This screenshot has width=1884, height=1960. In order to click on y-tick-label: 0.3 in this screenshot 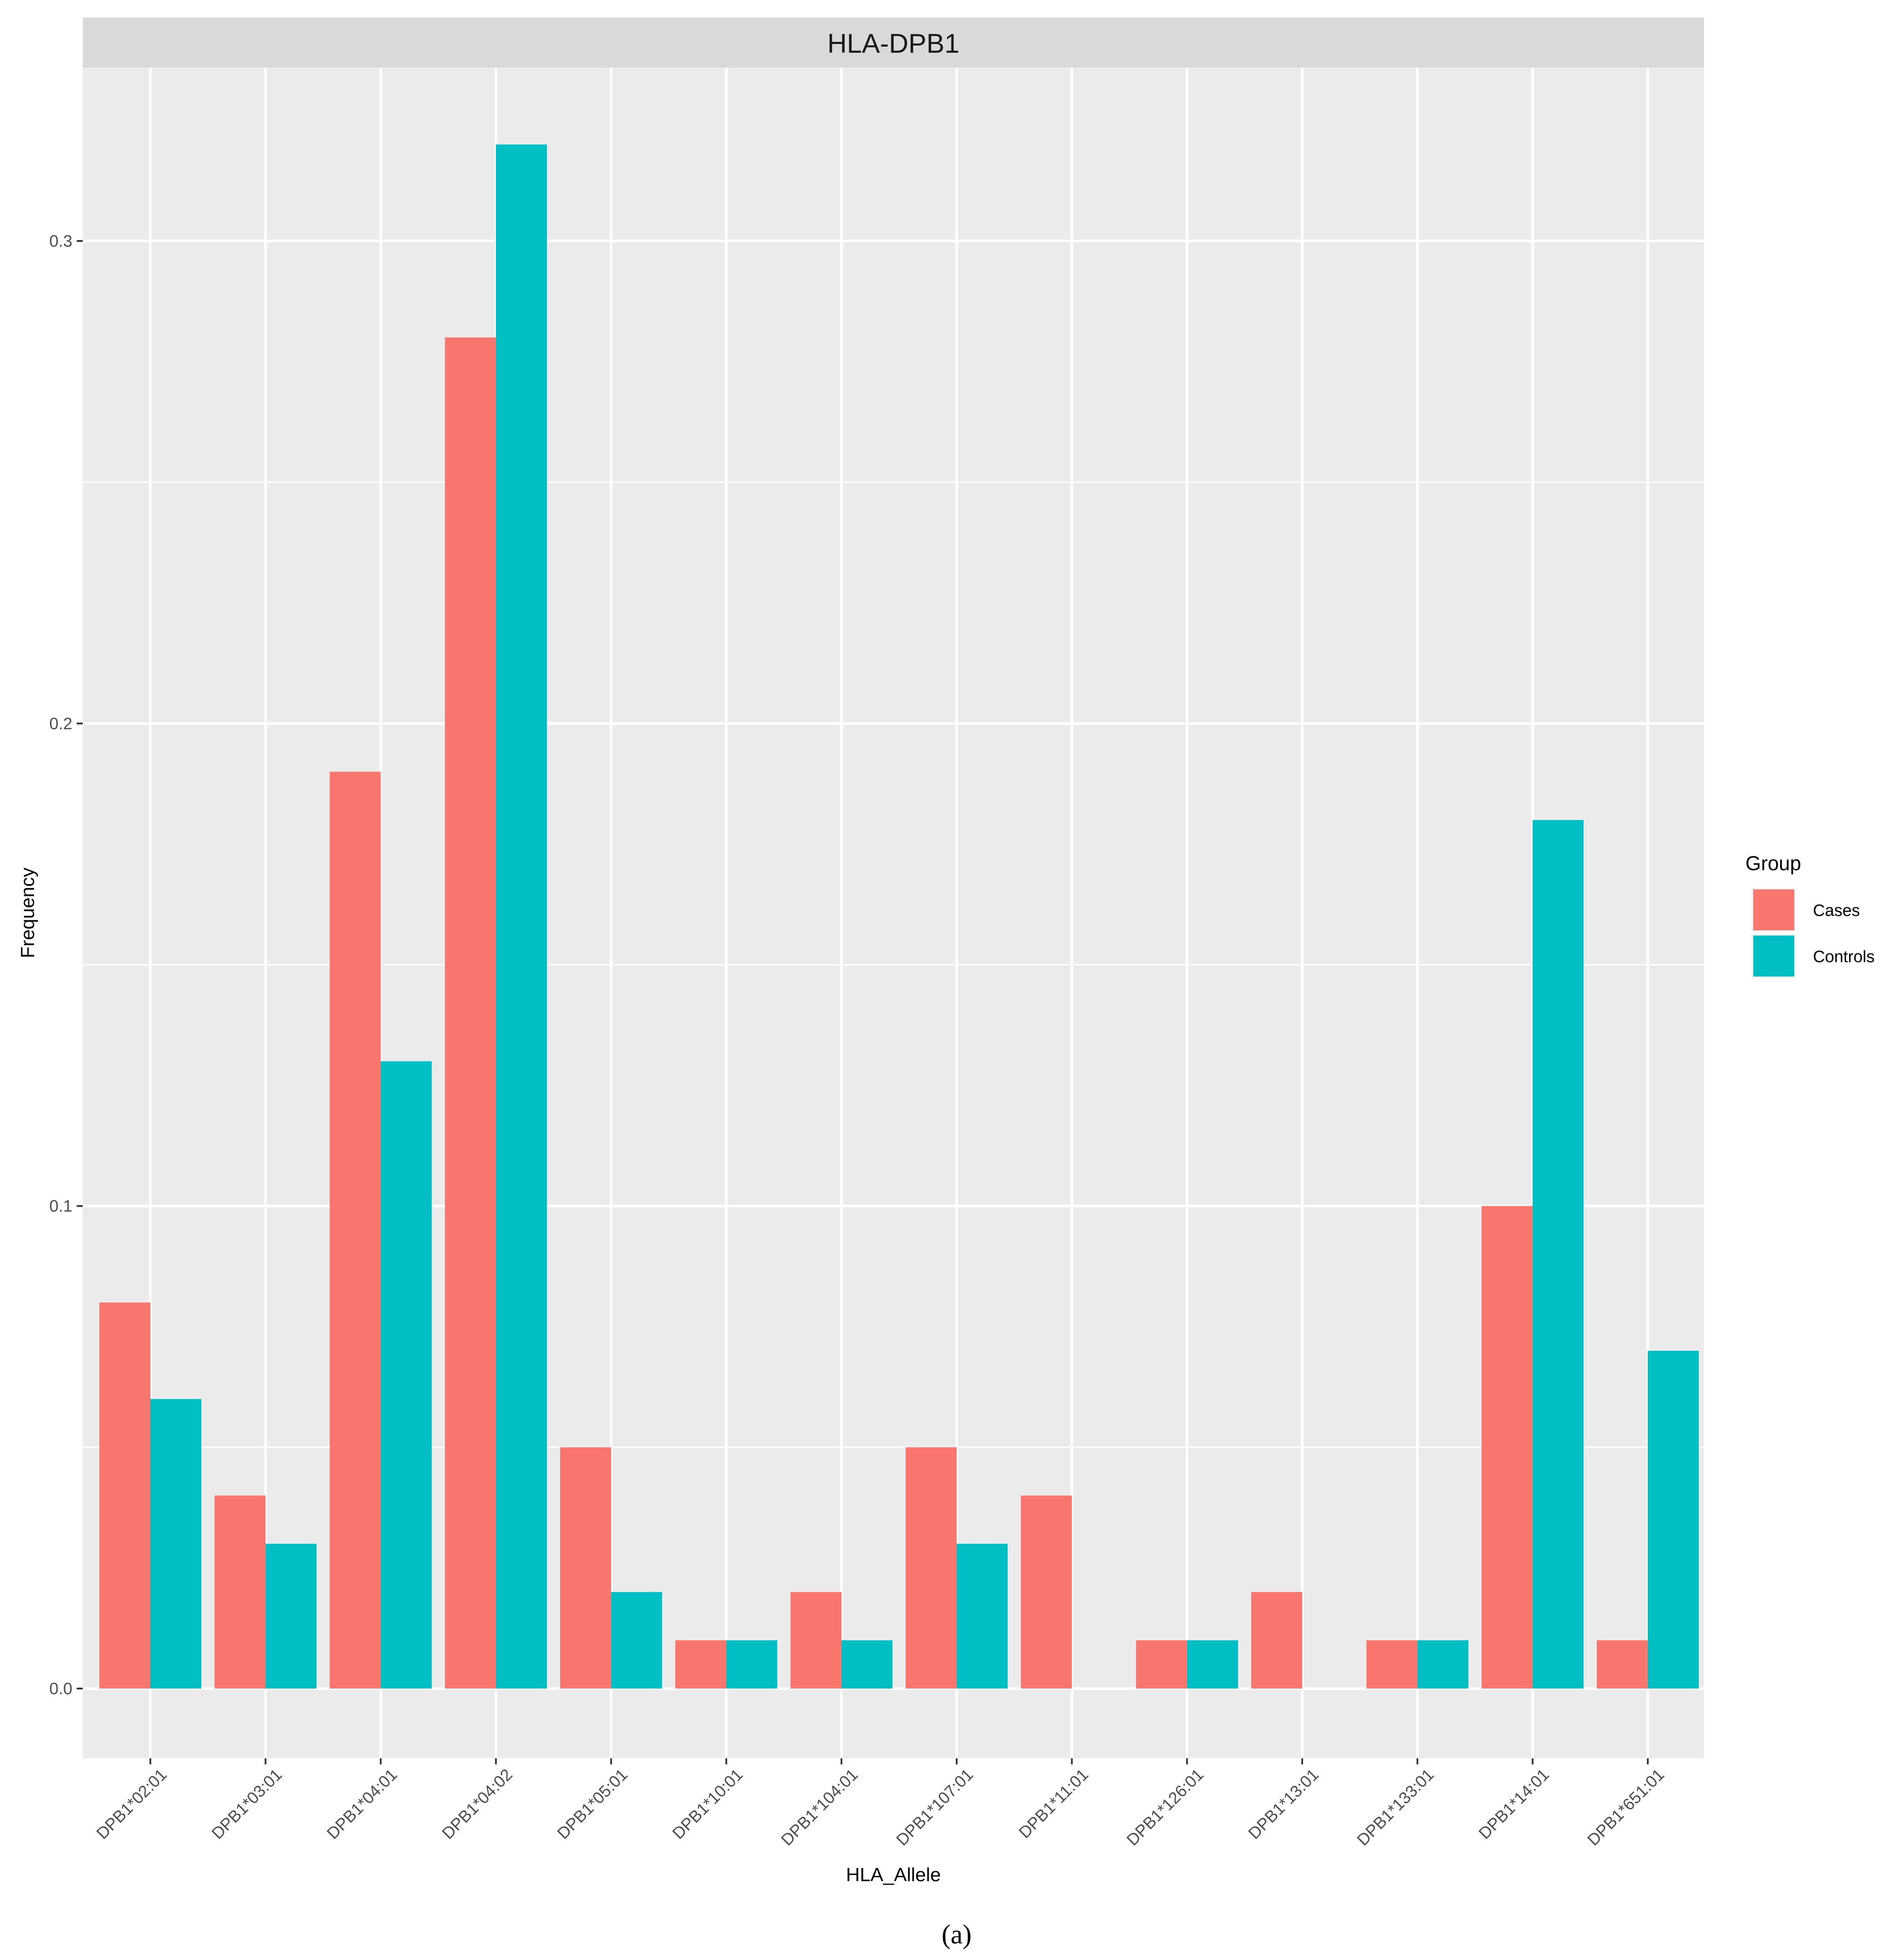, I will do `click(61, 241)`.